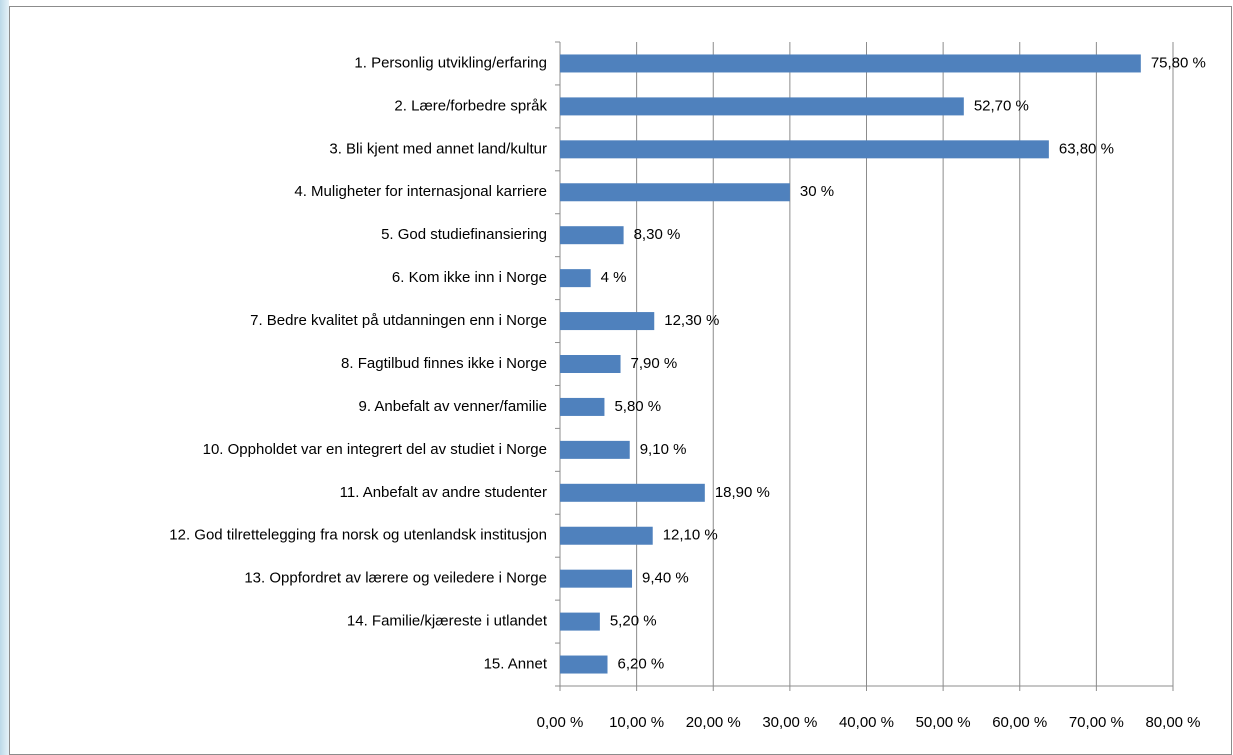 Image resolution: width=1233 pixels, height=755 pixels. Describe the element at coordinates (663, 449) in the screenshot. I see `value-label: 9,10 %` at that location.